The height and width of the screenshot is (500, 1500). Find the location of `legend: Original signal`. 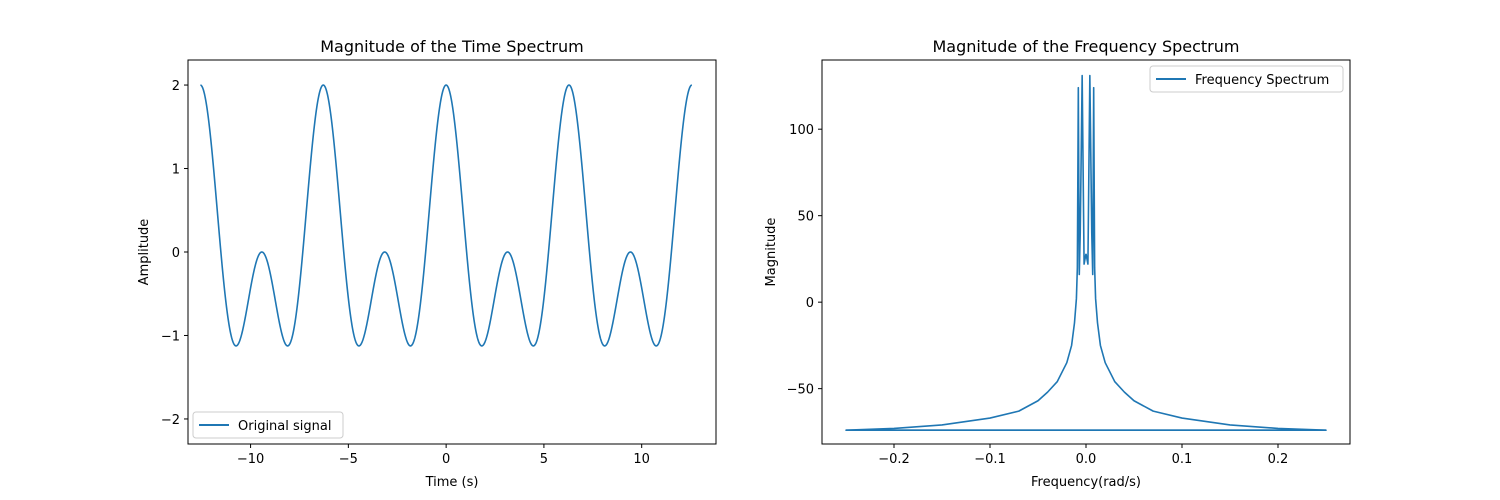

legend: Original signal is located at coordinates (268, 425).